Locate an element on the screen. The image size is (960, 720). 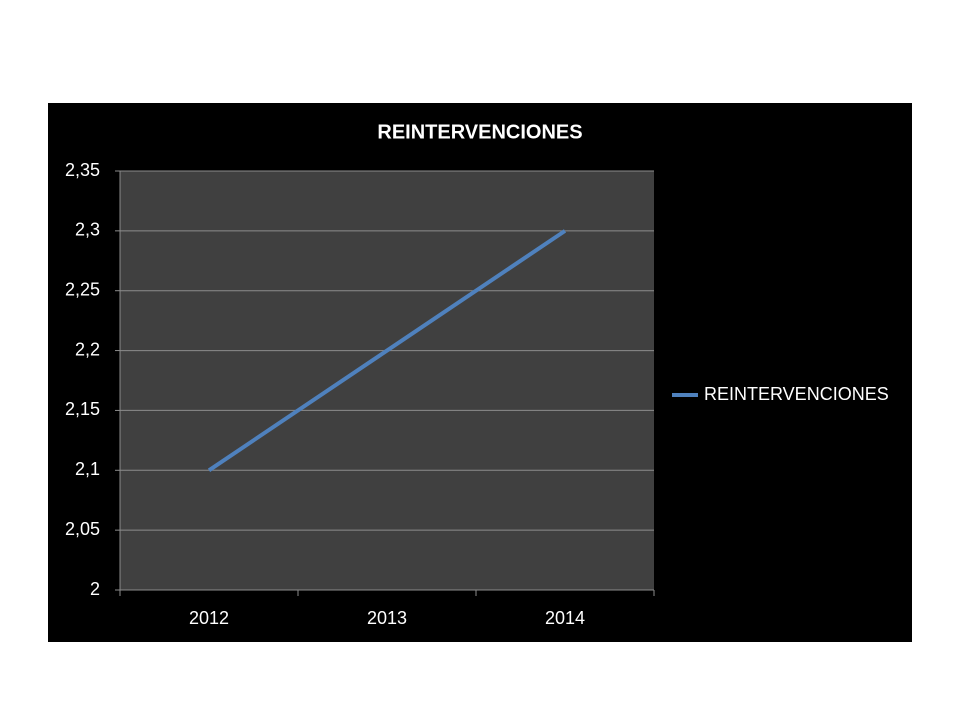
y-tick-label: 2,25 is located at coordinates (82, 289).